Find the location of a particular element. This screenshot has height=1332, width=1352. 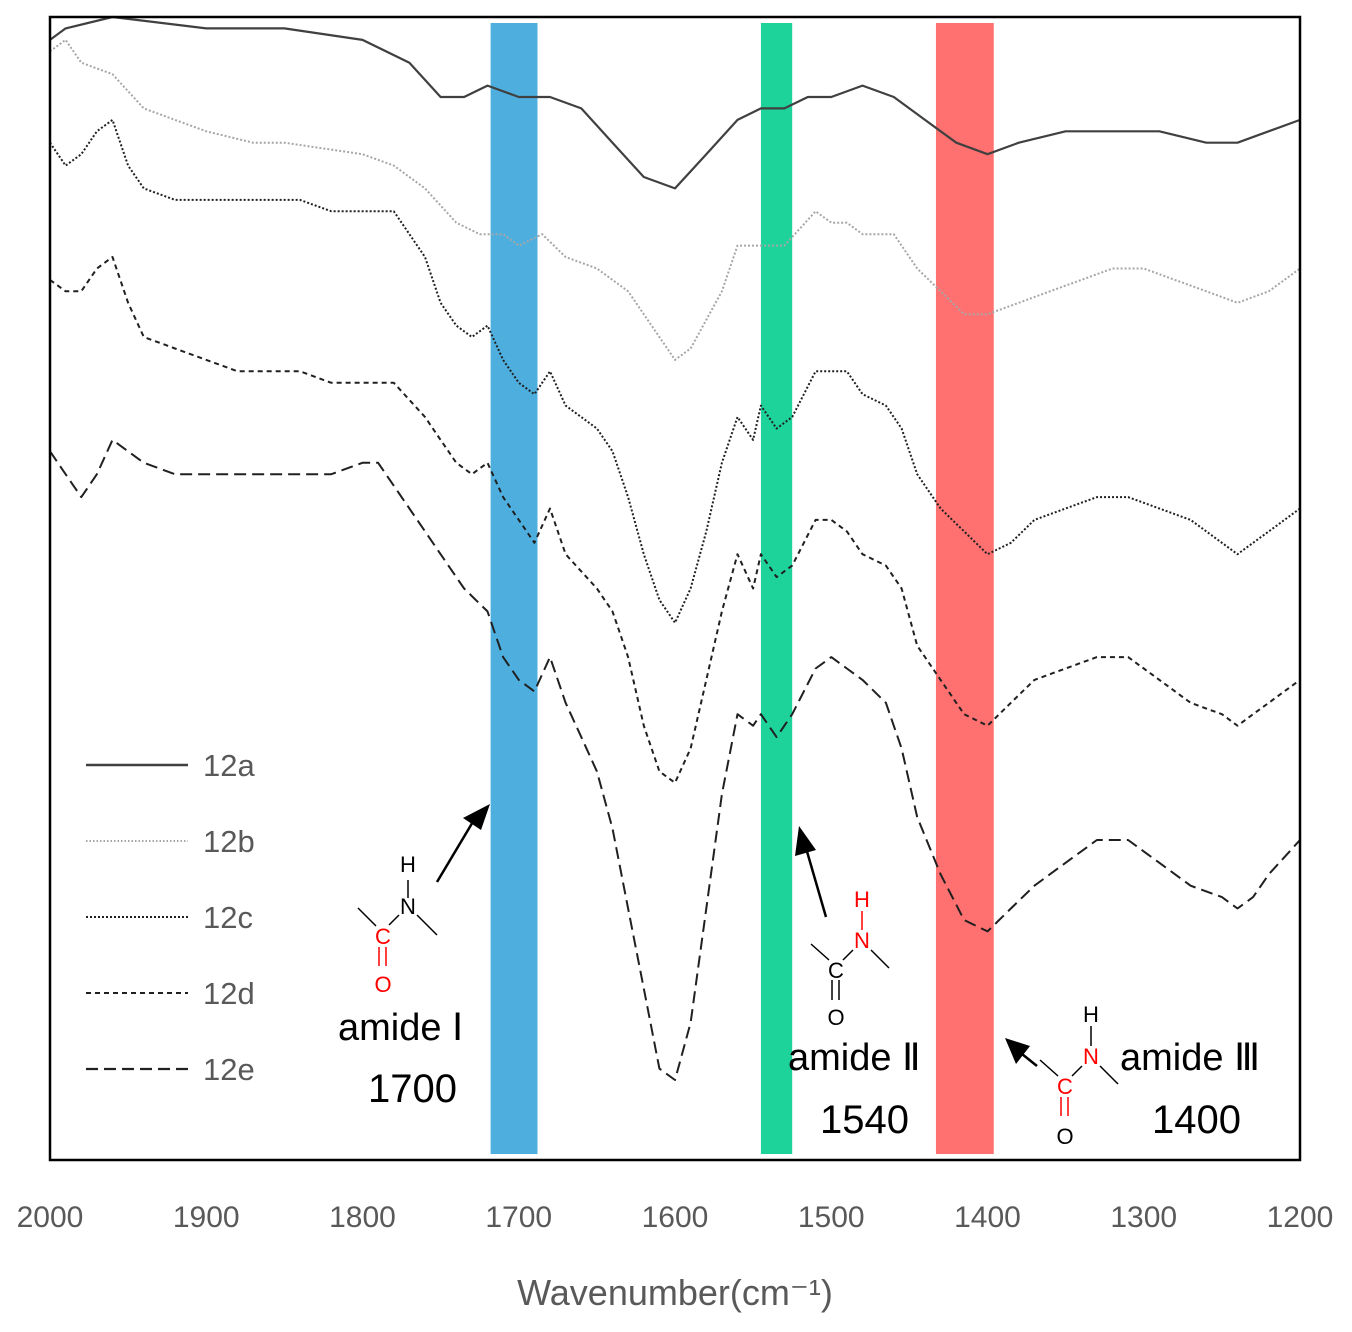

annotation-amide-2: H N C O amide Ⅱ 1540 is located at coordinates (854, 984).